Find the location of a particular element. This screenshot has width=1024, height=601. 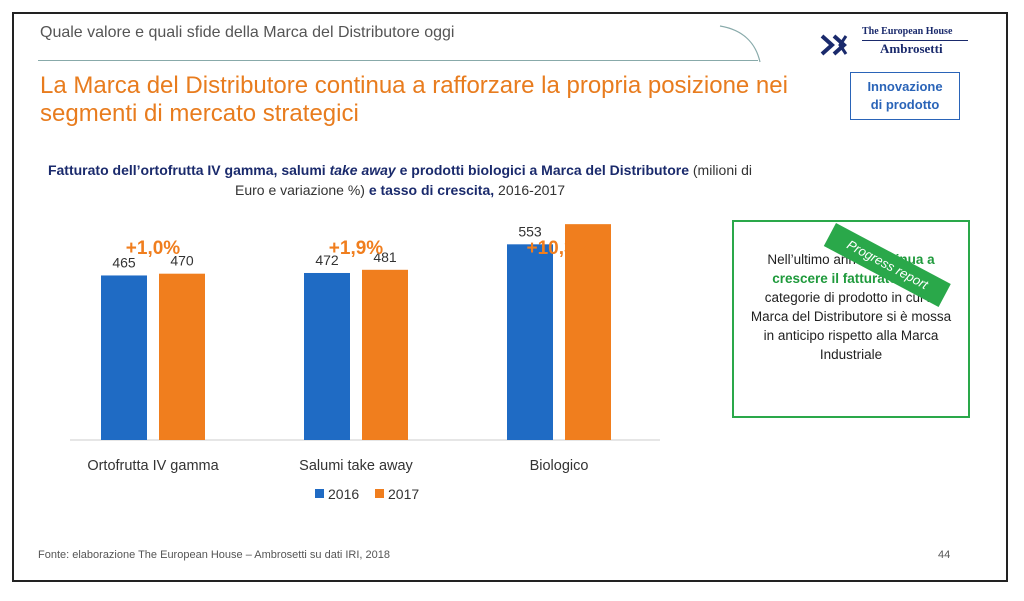

category-label: Ortofrutta IV gamma is located at coordinates (153, 466).